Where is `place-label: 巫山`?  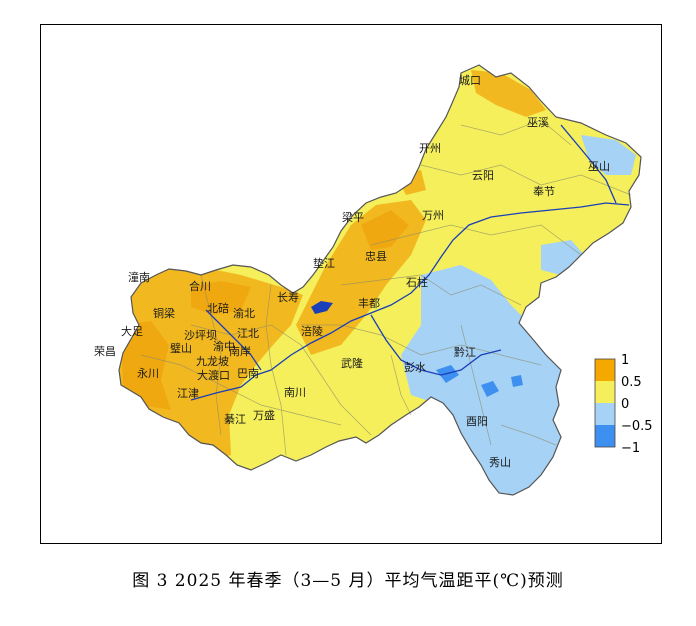 place-label: 巫山 is located at coordinates (599, 166).